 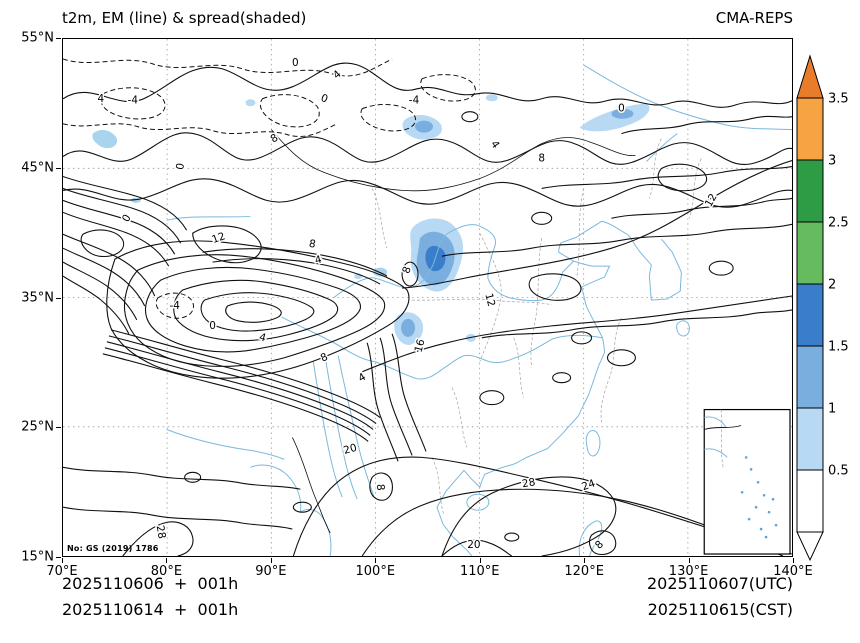 I want to click on init-time-utc: 2025110606 + 001h, so click(x=150, y=583).